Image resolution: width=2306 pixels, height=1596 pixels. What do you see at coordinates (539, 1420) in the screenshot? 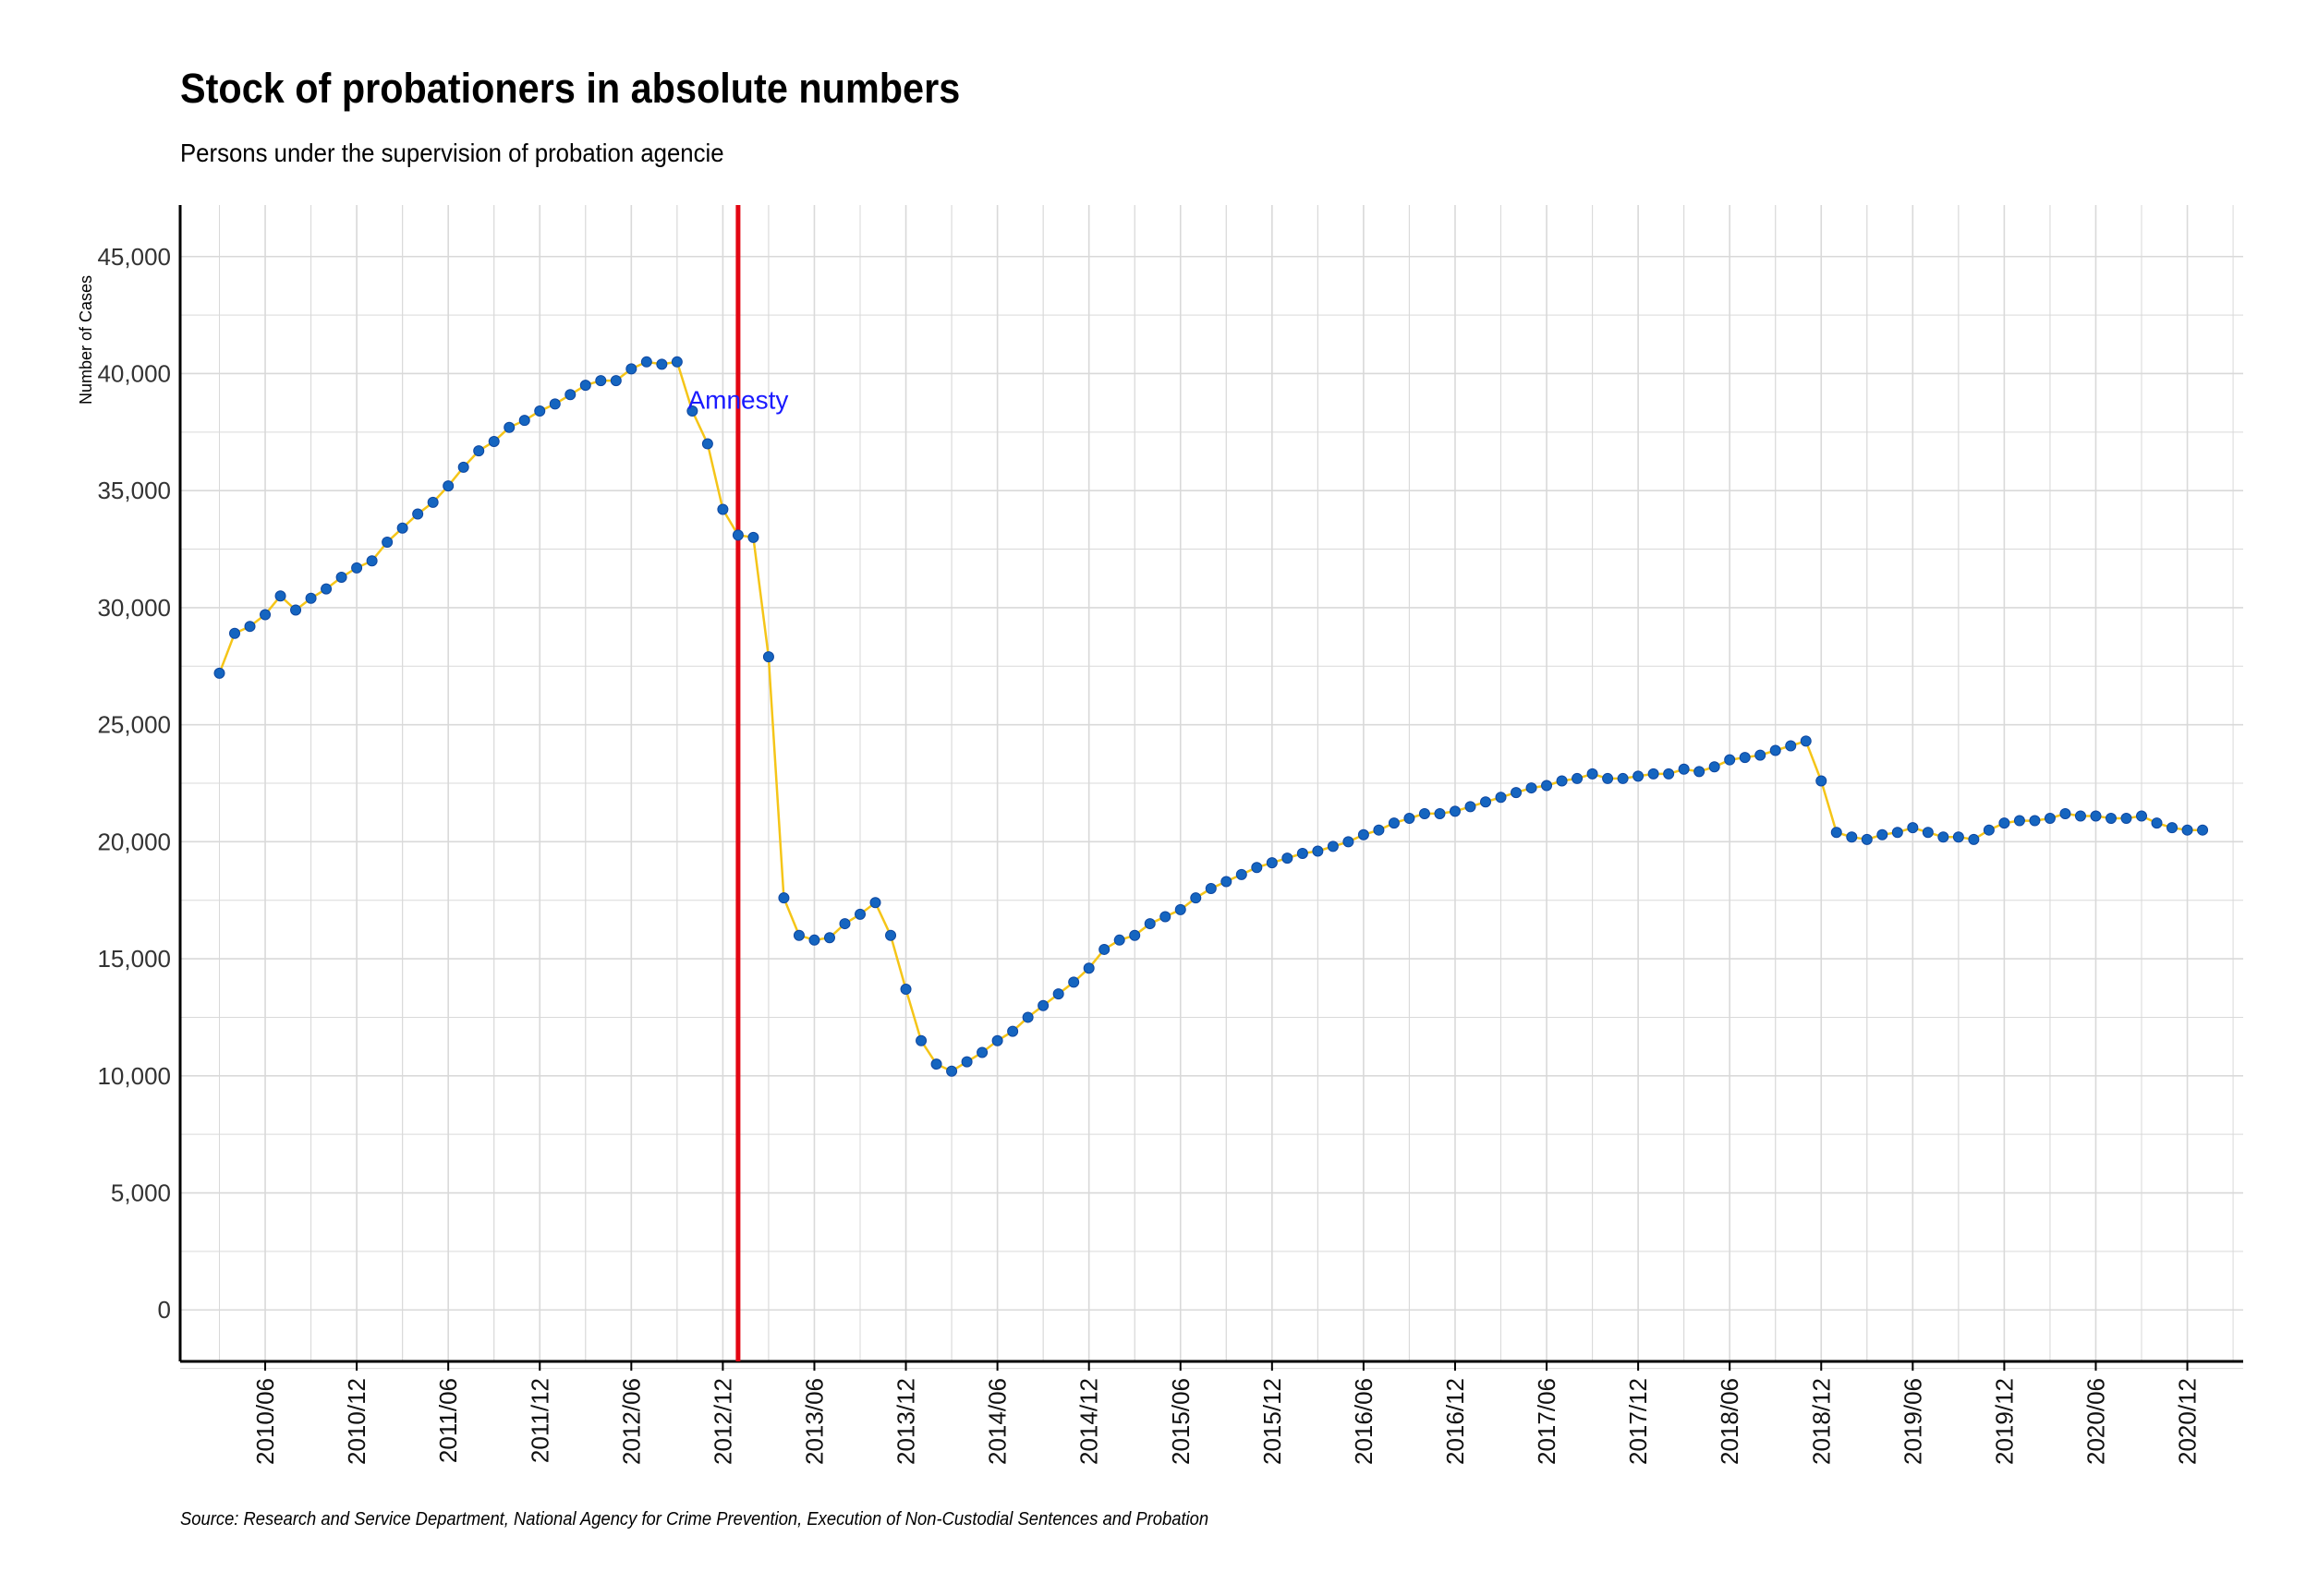
I see `x-tick-label: 2011/12` at bounding box center [539, 1420].